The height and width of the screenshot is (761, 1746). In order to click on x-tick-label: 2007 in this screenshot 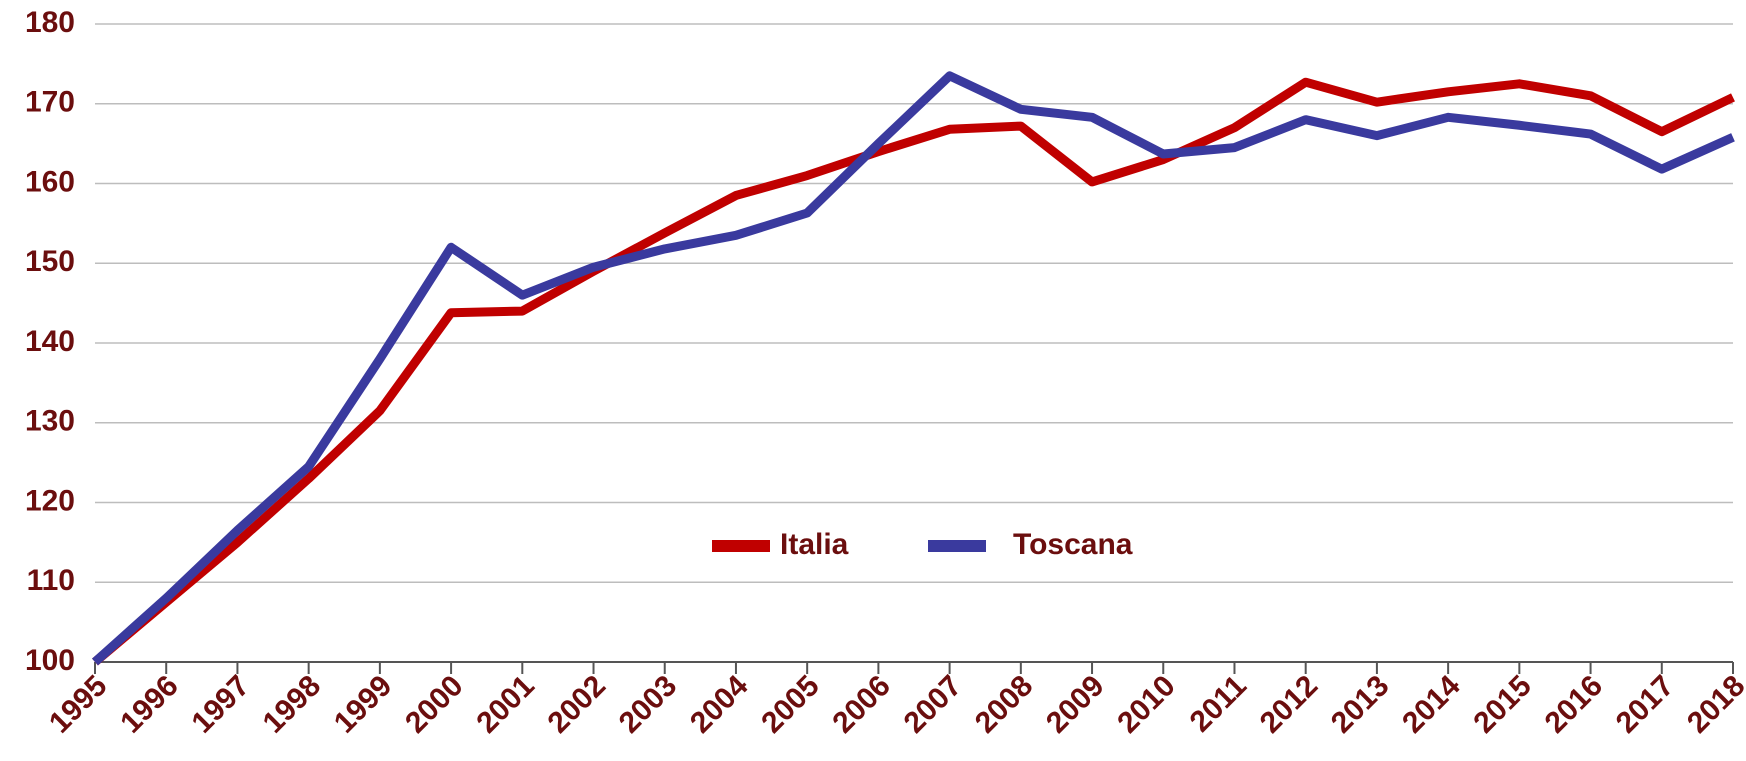, I will do `click(933, 704)`.